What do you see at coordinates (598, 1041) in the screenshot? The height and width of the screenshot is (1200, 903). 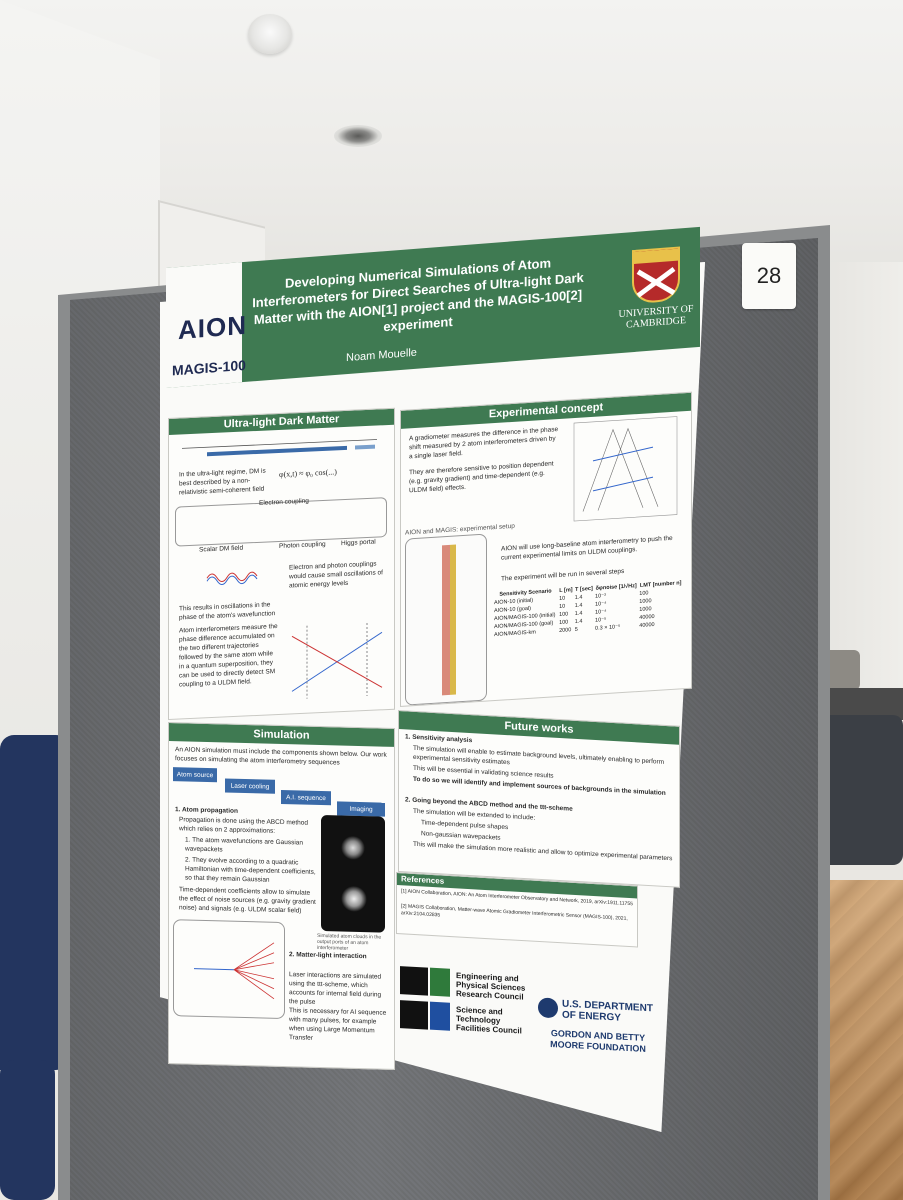 I see `funder-moore: GORDON AND BETTY MOORE FOUNDATION` at bounding box center [598, 1041].